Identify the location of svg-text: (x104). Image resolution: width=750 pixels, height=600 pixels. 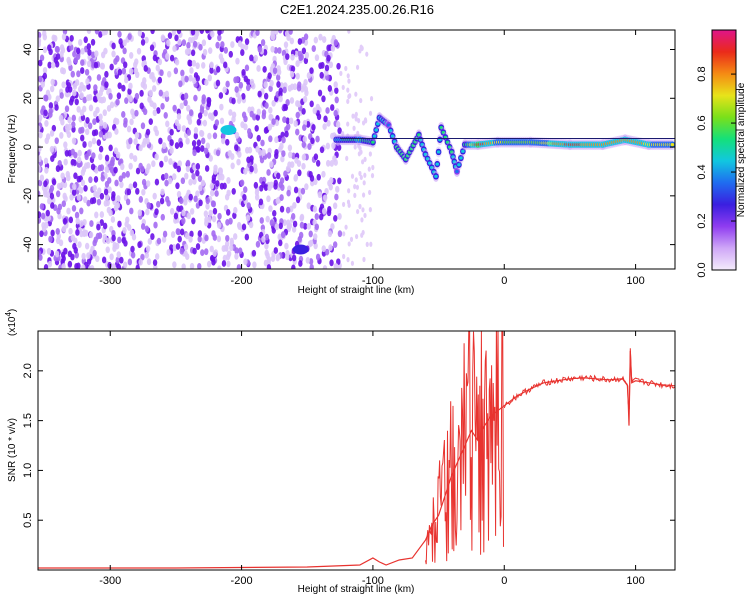
(11, 322).